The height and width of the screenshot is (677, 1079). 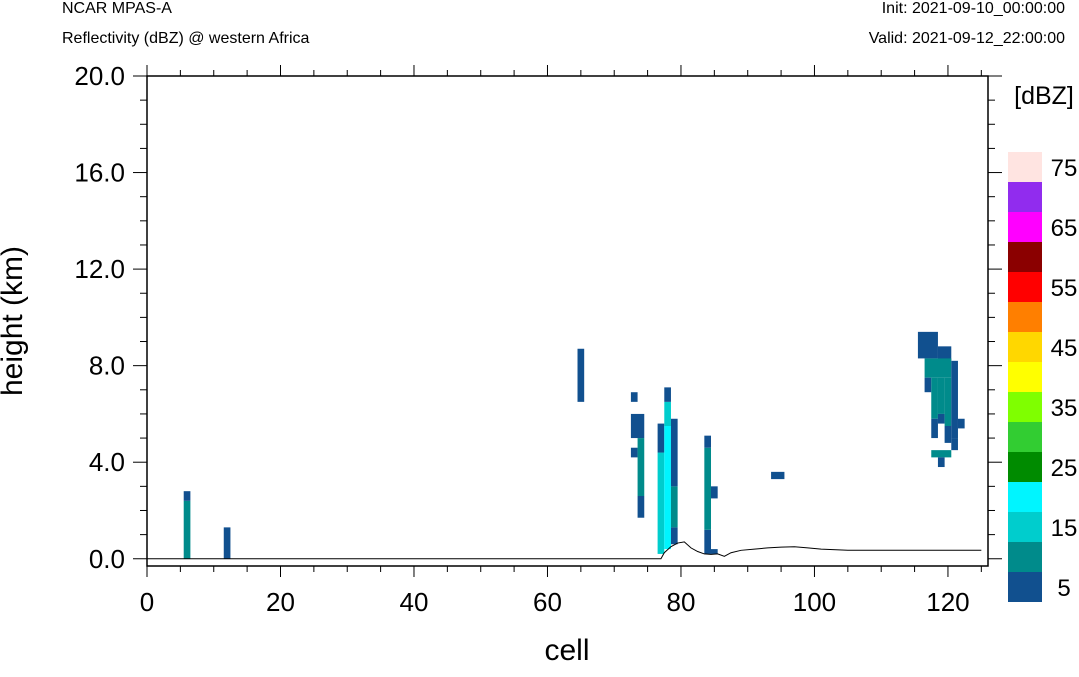 What do you see at coordinates (814, 602) in the screenshot?
I see `x-tick-label: 100` at bounding box center [814, 602].